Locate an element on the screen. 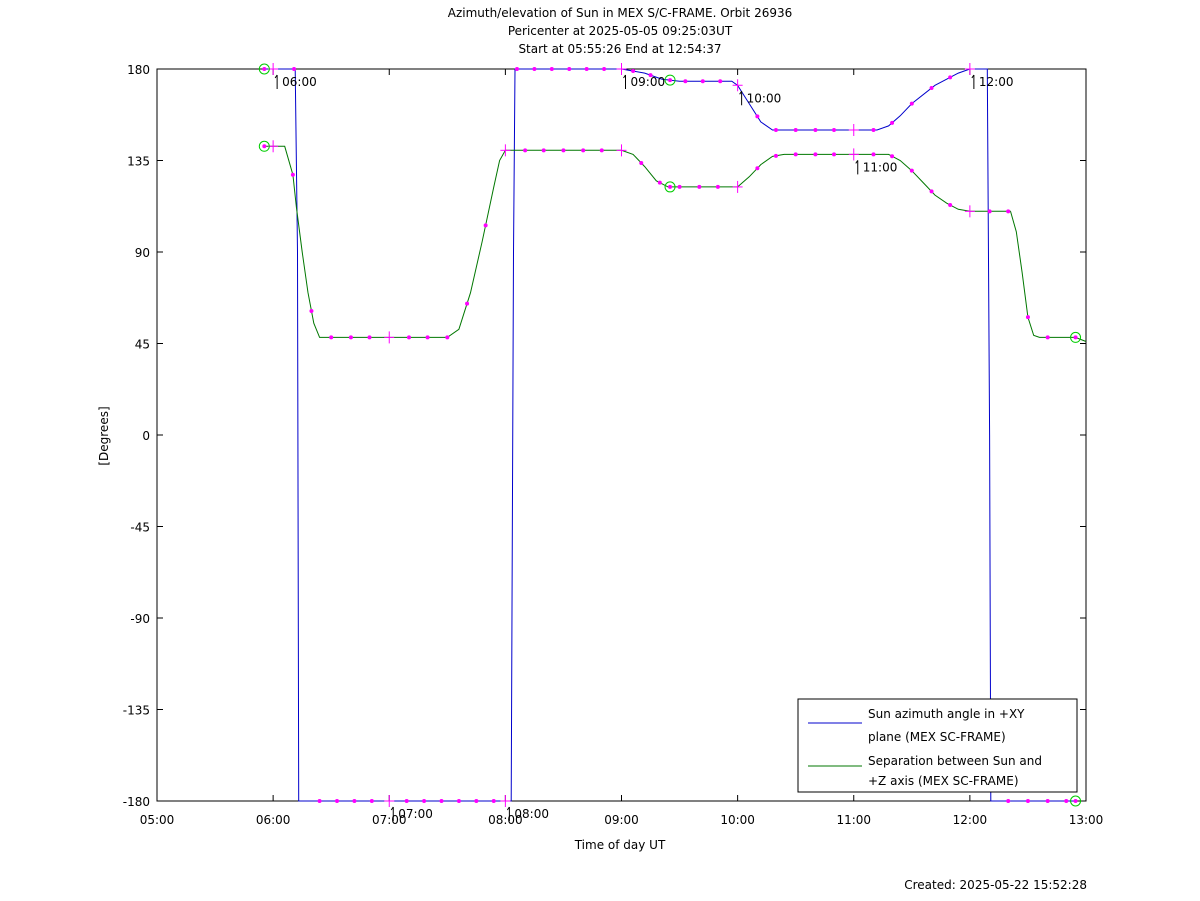 This screenshot has height=901, width=1200. y-tick-label: -180 is located at coordinates (136, 802).